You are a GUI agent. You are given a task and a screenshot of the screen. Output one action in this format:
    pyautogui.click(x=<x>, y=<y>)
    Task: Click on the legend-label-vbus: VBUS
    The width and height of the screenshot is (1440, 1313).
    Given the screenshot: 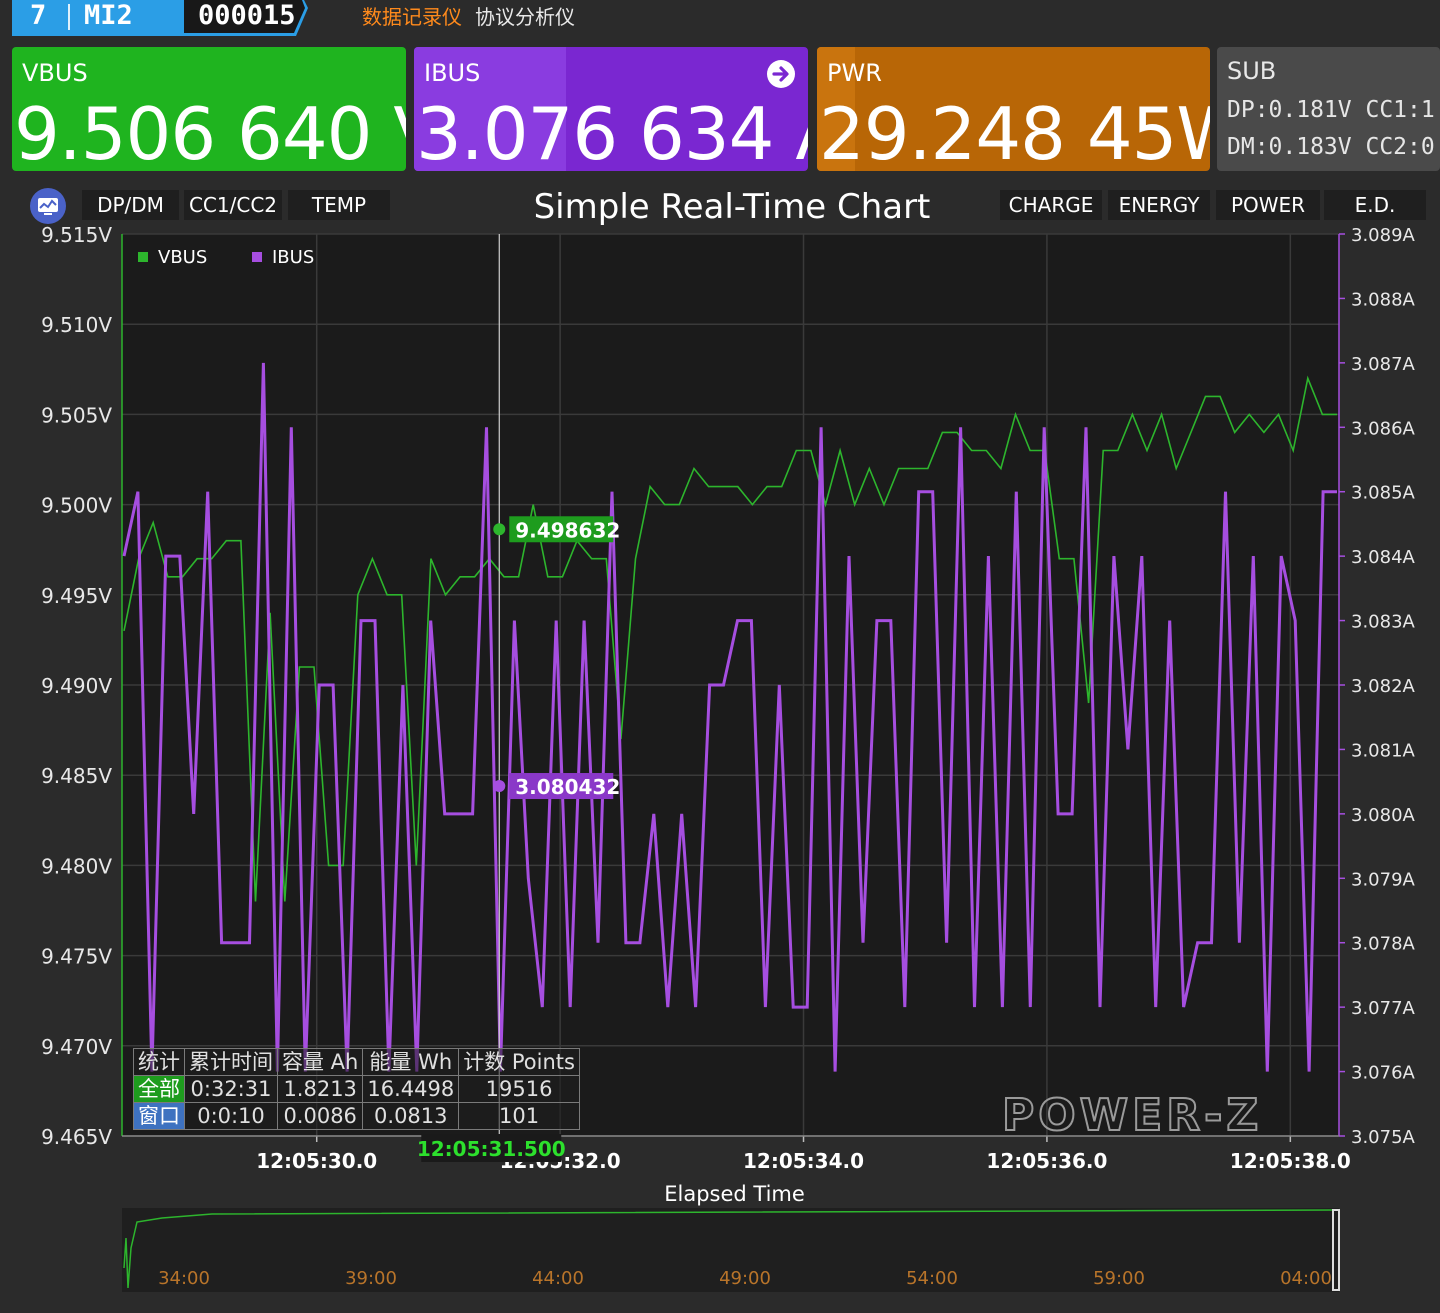 What is the action you would take?
    pyautogui.click(x=182, y=257)
    